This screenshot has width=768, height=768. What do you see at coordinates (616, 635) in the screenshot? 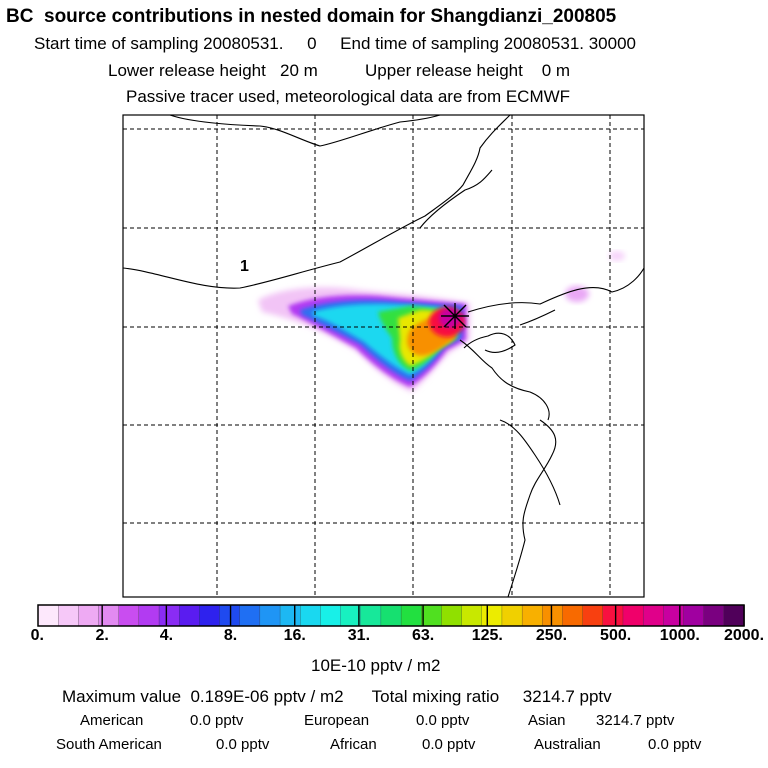
I see `colorbar-tick-label: 500.` at bounding box center [616, 635].